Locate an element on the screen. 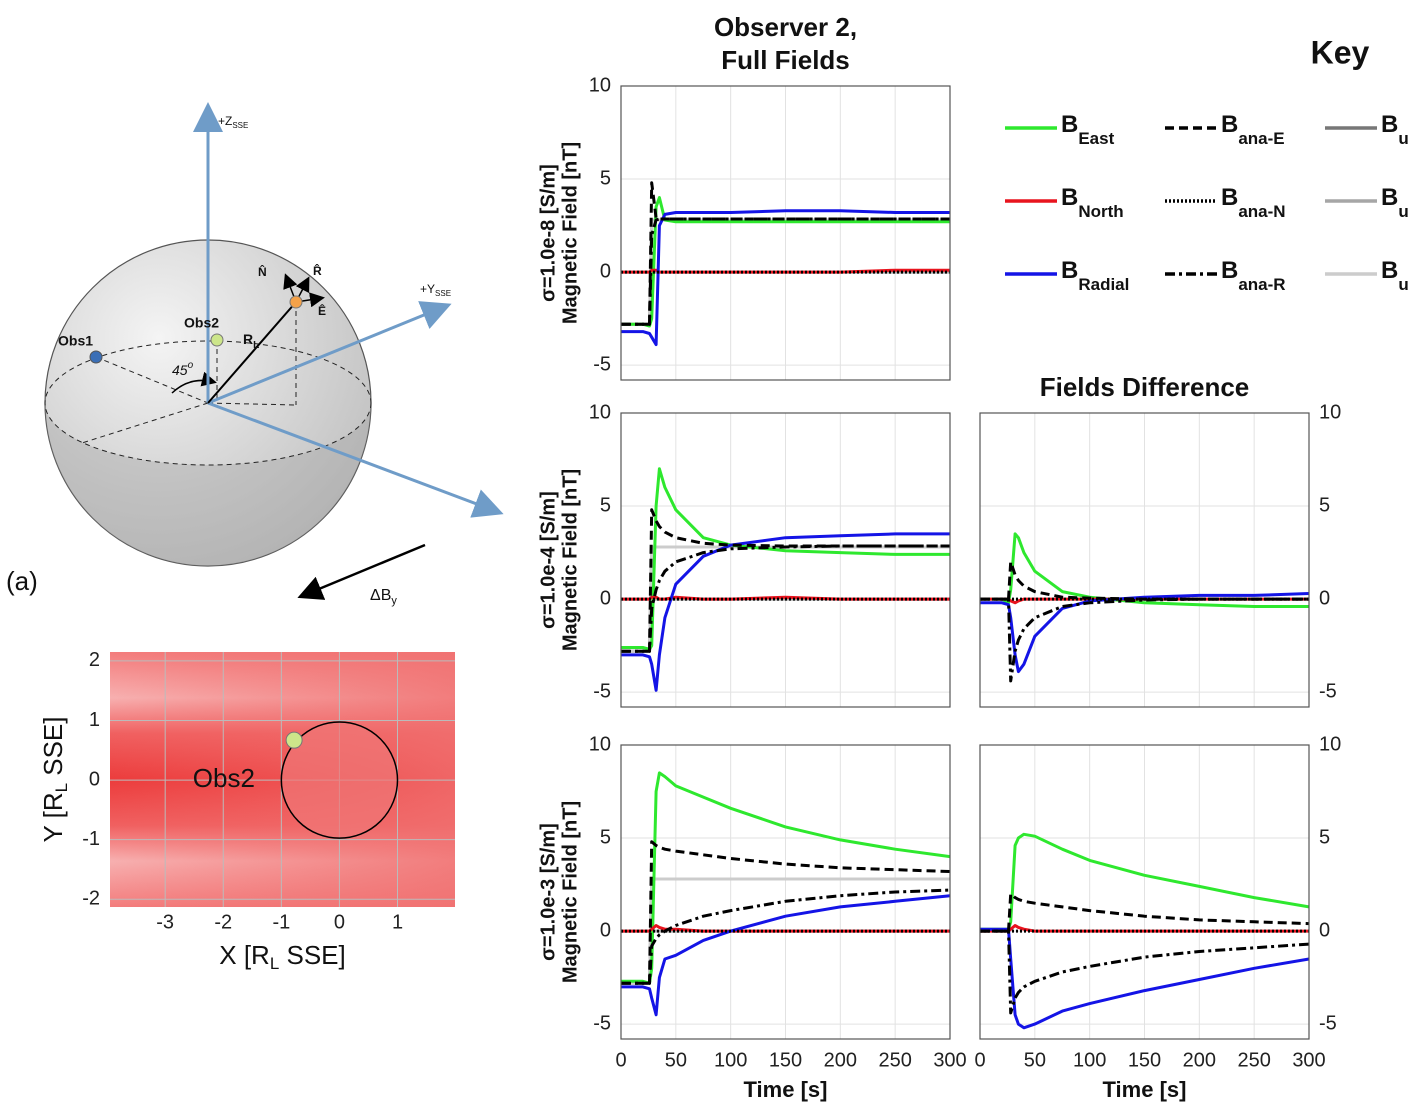 Image resolution: width=1409 pixels, height=1107 pixels. legend-subscript: ana-R is located at coordinates (1261, 284).